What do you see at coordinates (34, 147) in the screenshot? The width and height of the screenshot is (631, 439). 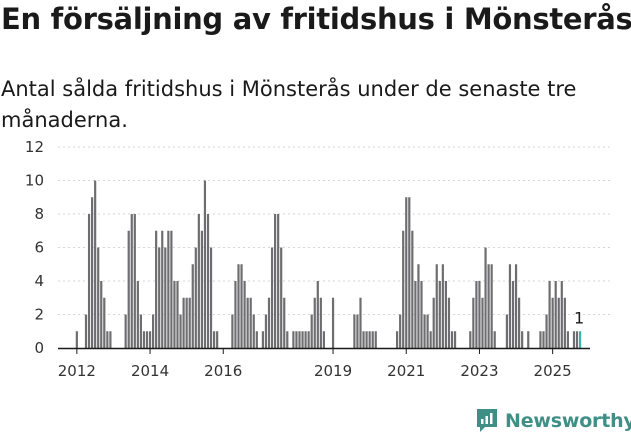 I see `y-tick-label: 12` at bounding box center [34, 147].